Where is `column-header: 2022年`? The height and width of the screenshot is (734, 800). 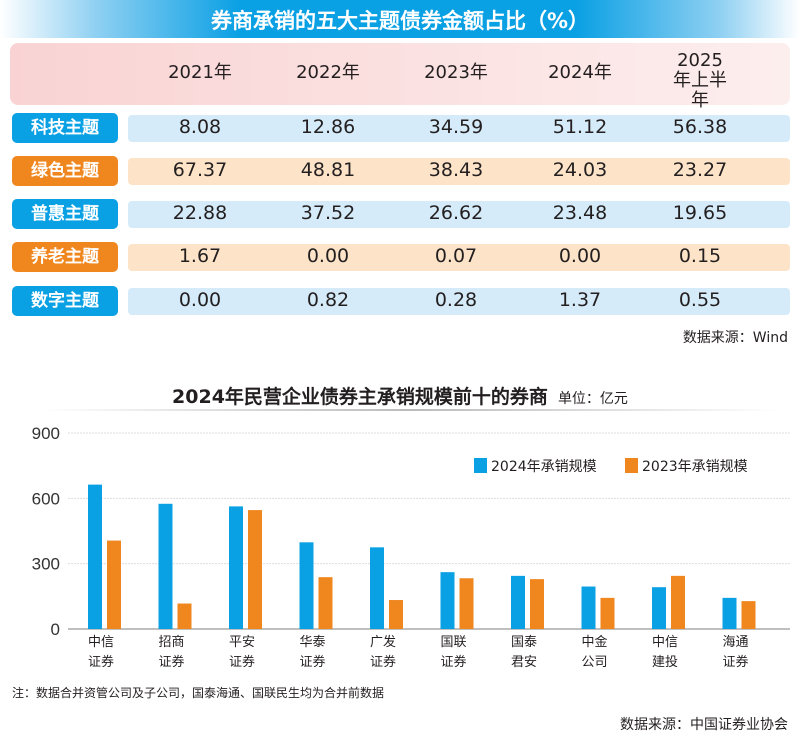
column-header: 2022年 is located at coordinates (328, 72).